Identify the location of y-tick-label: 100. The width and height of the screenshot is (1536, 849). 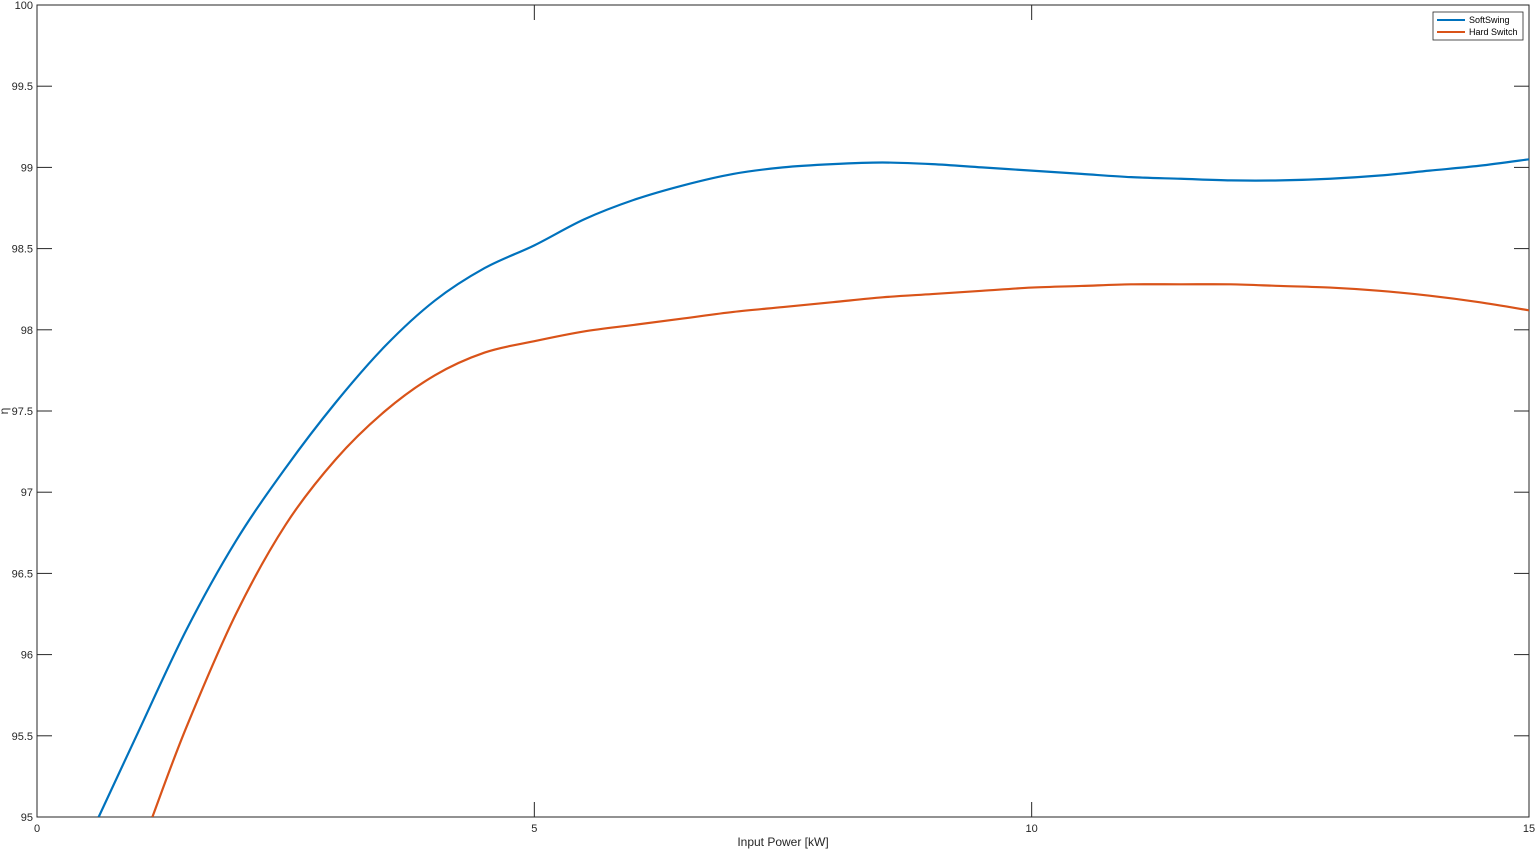
(24, 6).